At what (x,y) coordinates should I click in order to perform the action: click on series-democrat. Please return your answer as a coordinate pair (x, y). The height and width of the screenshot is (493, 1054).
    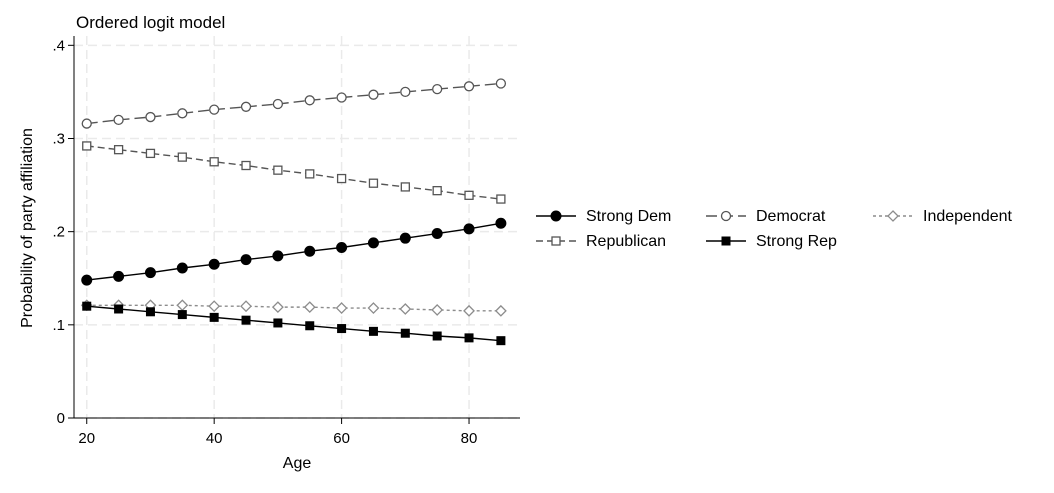
    Looking at the image, I should click on (294, 103).